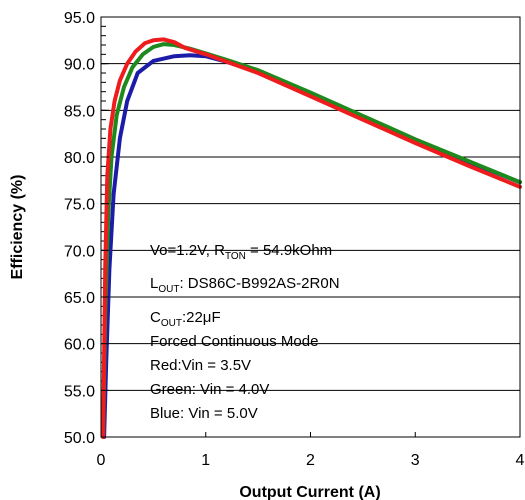 The width and height of the screenshot is (525, 500). Describe the element at coordinates (209, 389) in the screenshot. I see `annotation-line-green: Green: Vin = 4.0V` at that location.